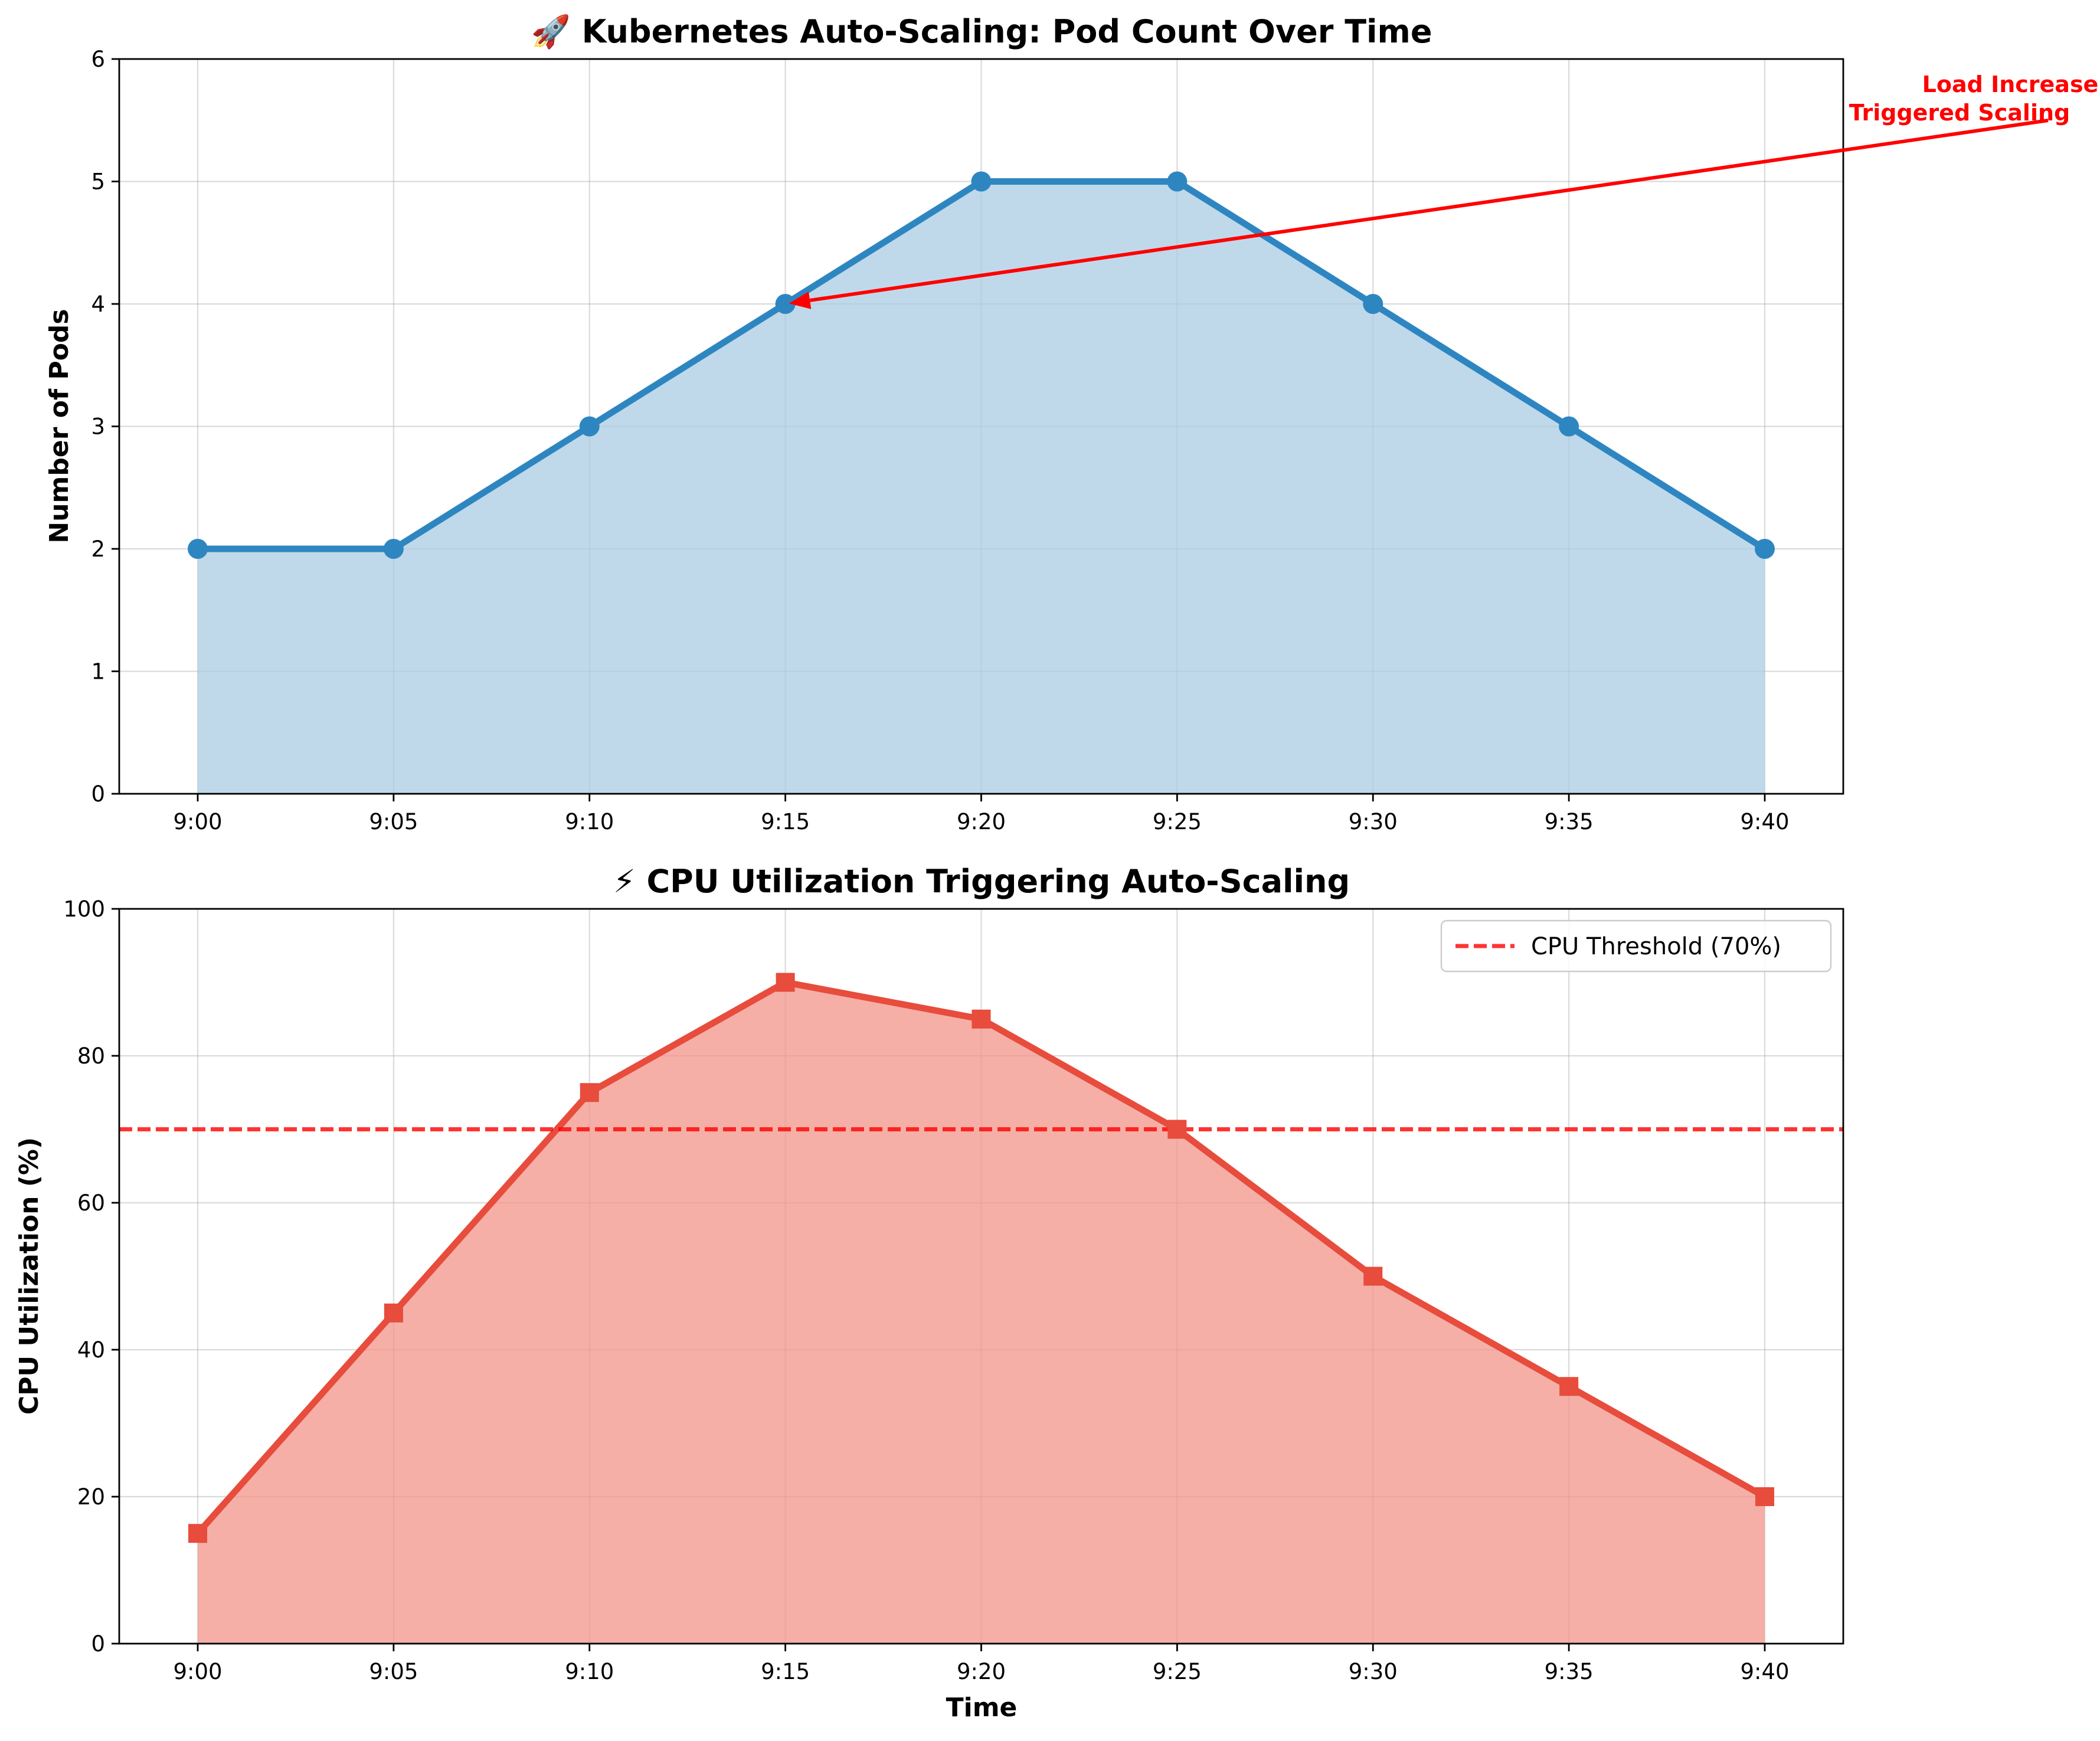 This screenshot has height=1741, width=2100. Describe the element at coordinates (98, 549) in the screenshot. I see `y-tick-label: 2` at that location.